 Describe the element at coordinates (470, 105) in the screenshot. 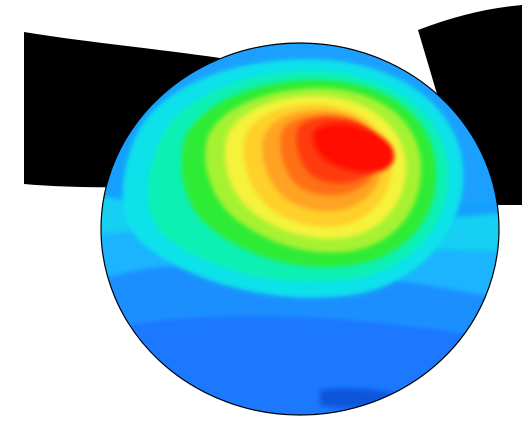

I see `right-wing-silhouette` at that location.